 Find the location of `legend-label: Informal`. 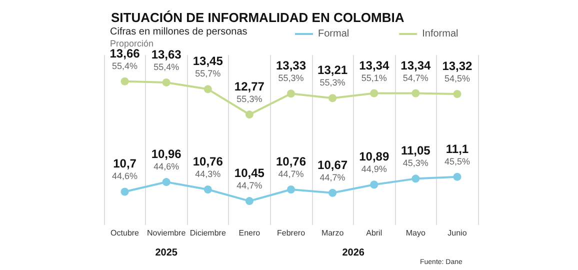

legend-label: Informal is located at coordinates (440, 34).